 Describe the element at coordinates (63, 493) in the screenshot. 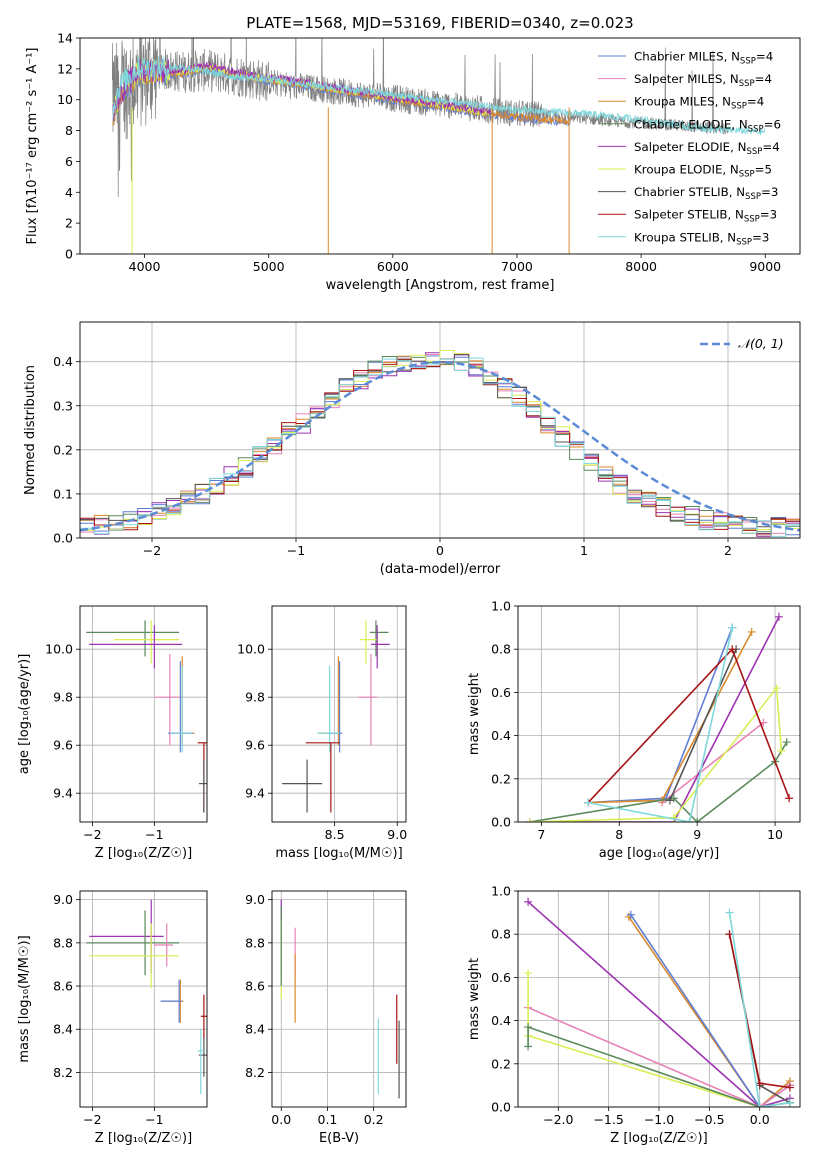

I see `y-tick-label: 0.1` at that location.